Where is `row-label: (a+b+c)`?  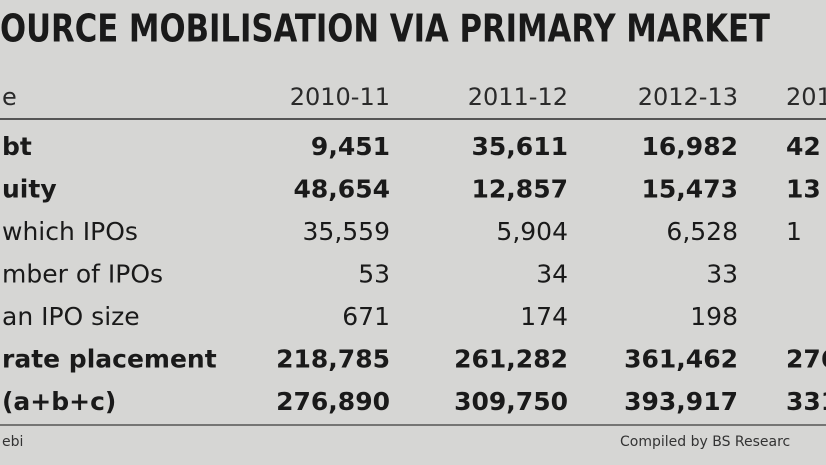 row-label: (a+b+c) is located at coordinates (59, 401).